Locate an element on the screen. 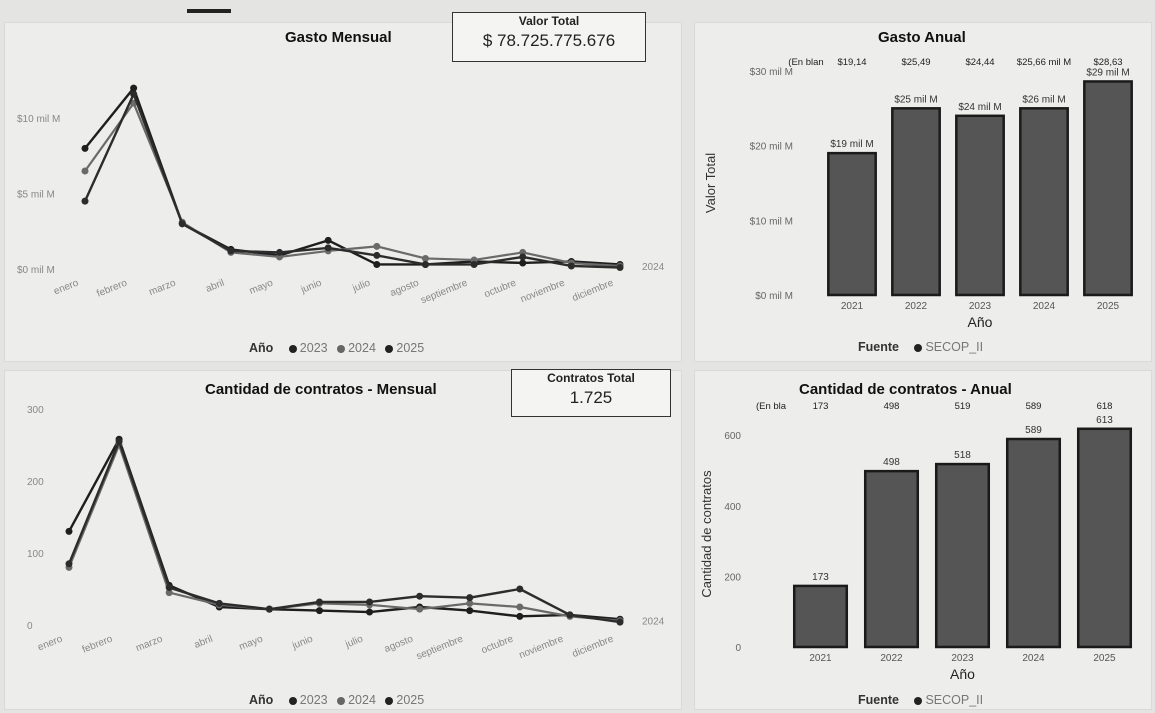  y-tick-label: 0 is located at coordinates (738, 648).